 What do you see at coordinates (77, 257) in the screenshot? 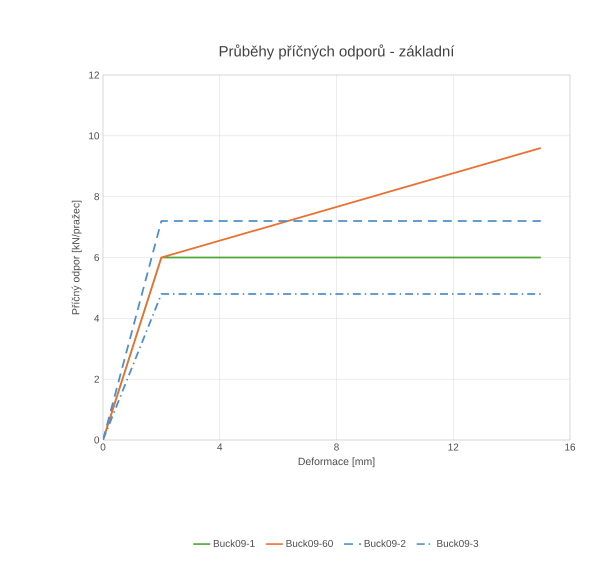
I see `y-axis-title: Příčný odpor [kN/pražec]` at bounding box center [77, 257].